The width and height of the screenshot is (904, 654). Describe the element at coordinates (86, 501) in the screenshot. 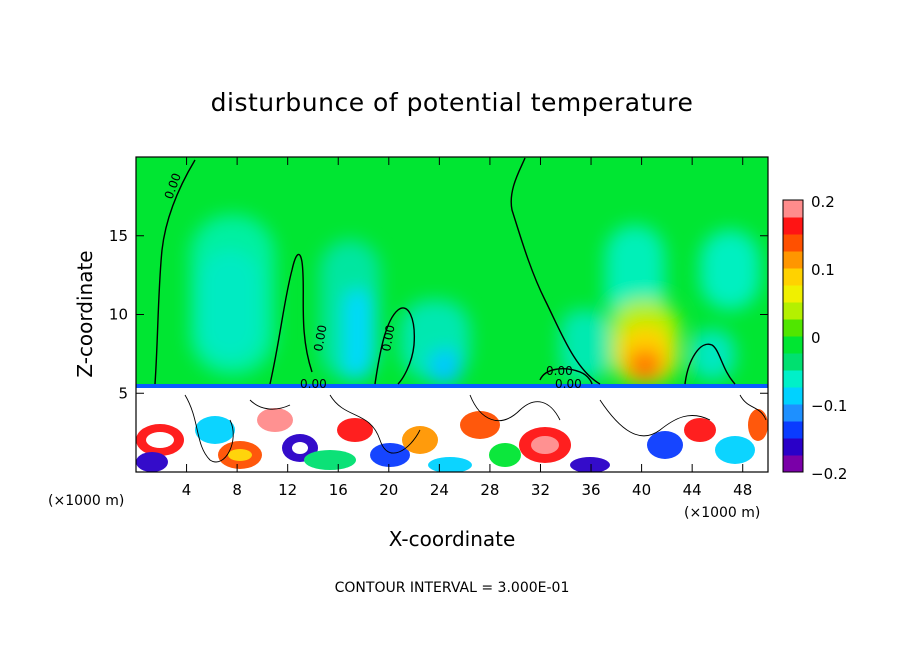

I see `x-unit-left: (×1000 m)` at that location.